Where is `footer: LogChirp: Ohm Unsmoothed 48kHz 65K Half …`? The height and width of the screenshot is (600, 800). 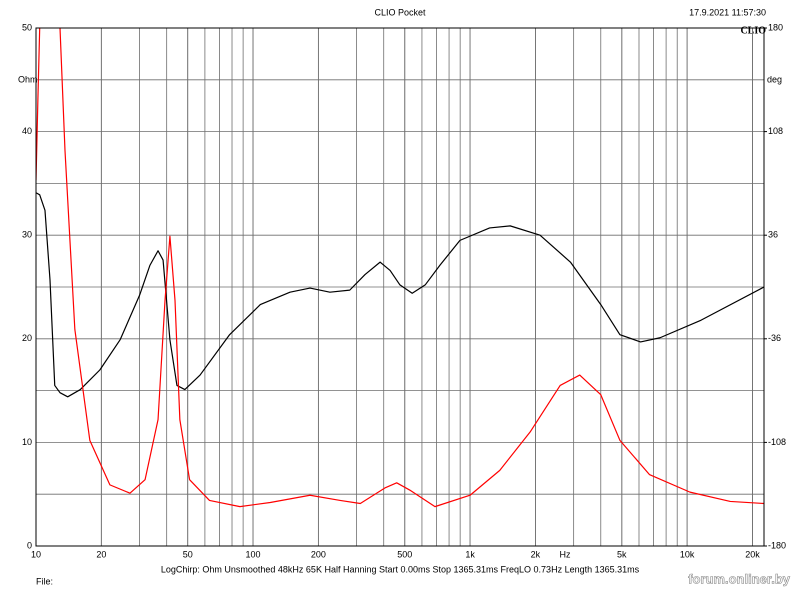 footer: LogChirp: Ohm Unsmoothed 48kHz 65K Half … is located at coordinates (400, 569).